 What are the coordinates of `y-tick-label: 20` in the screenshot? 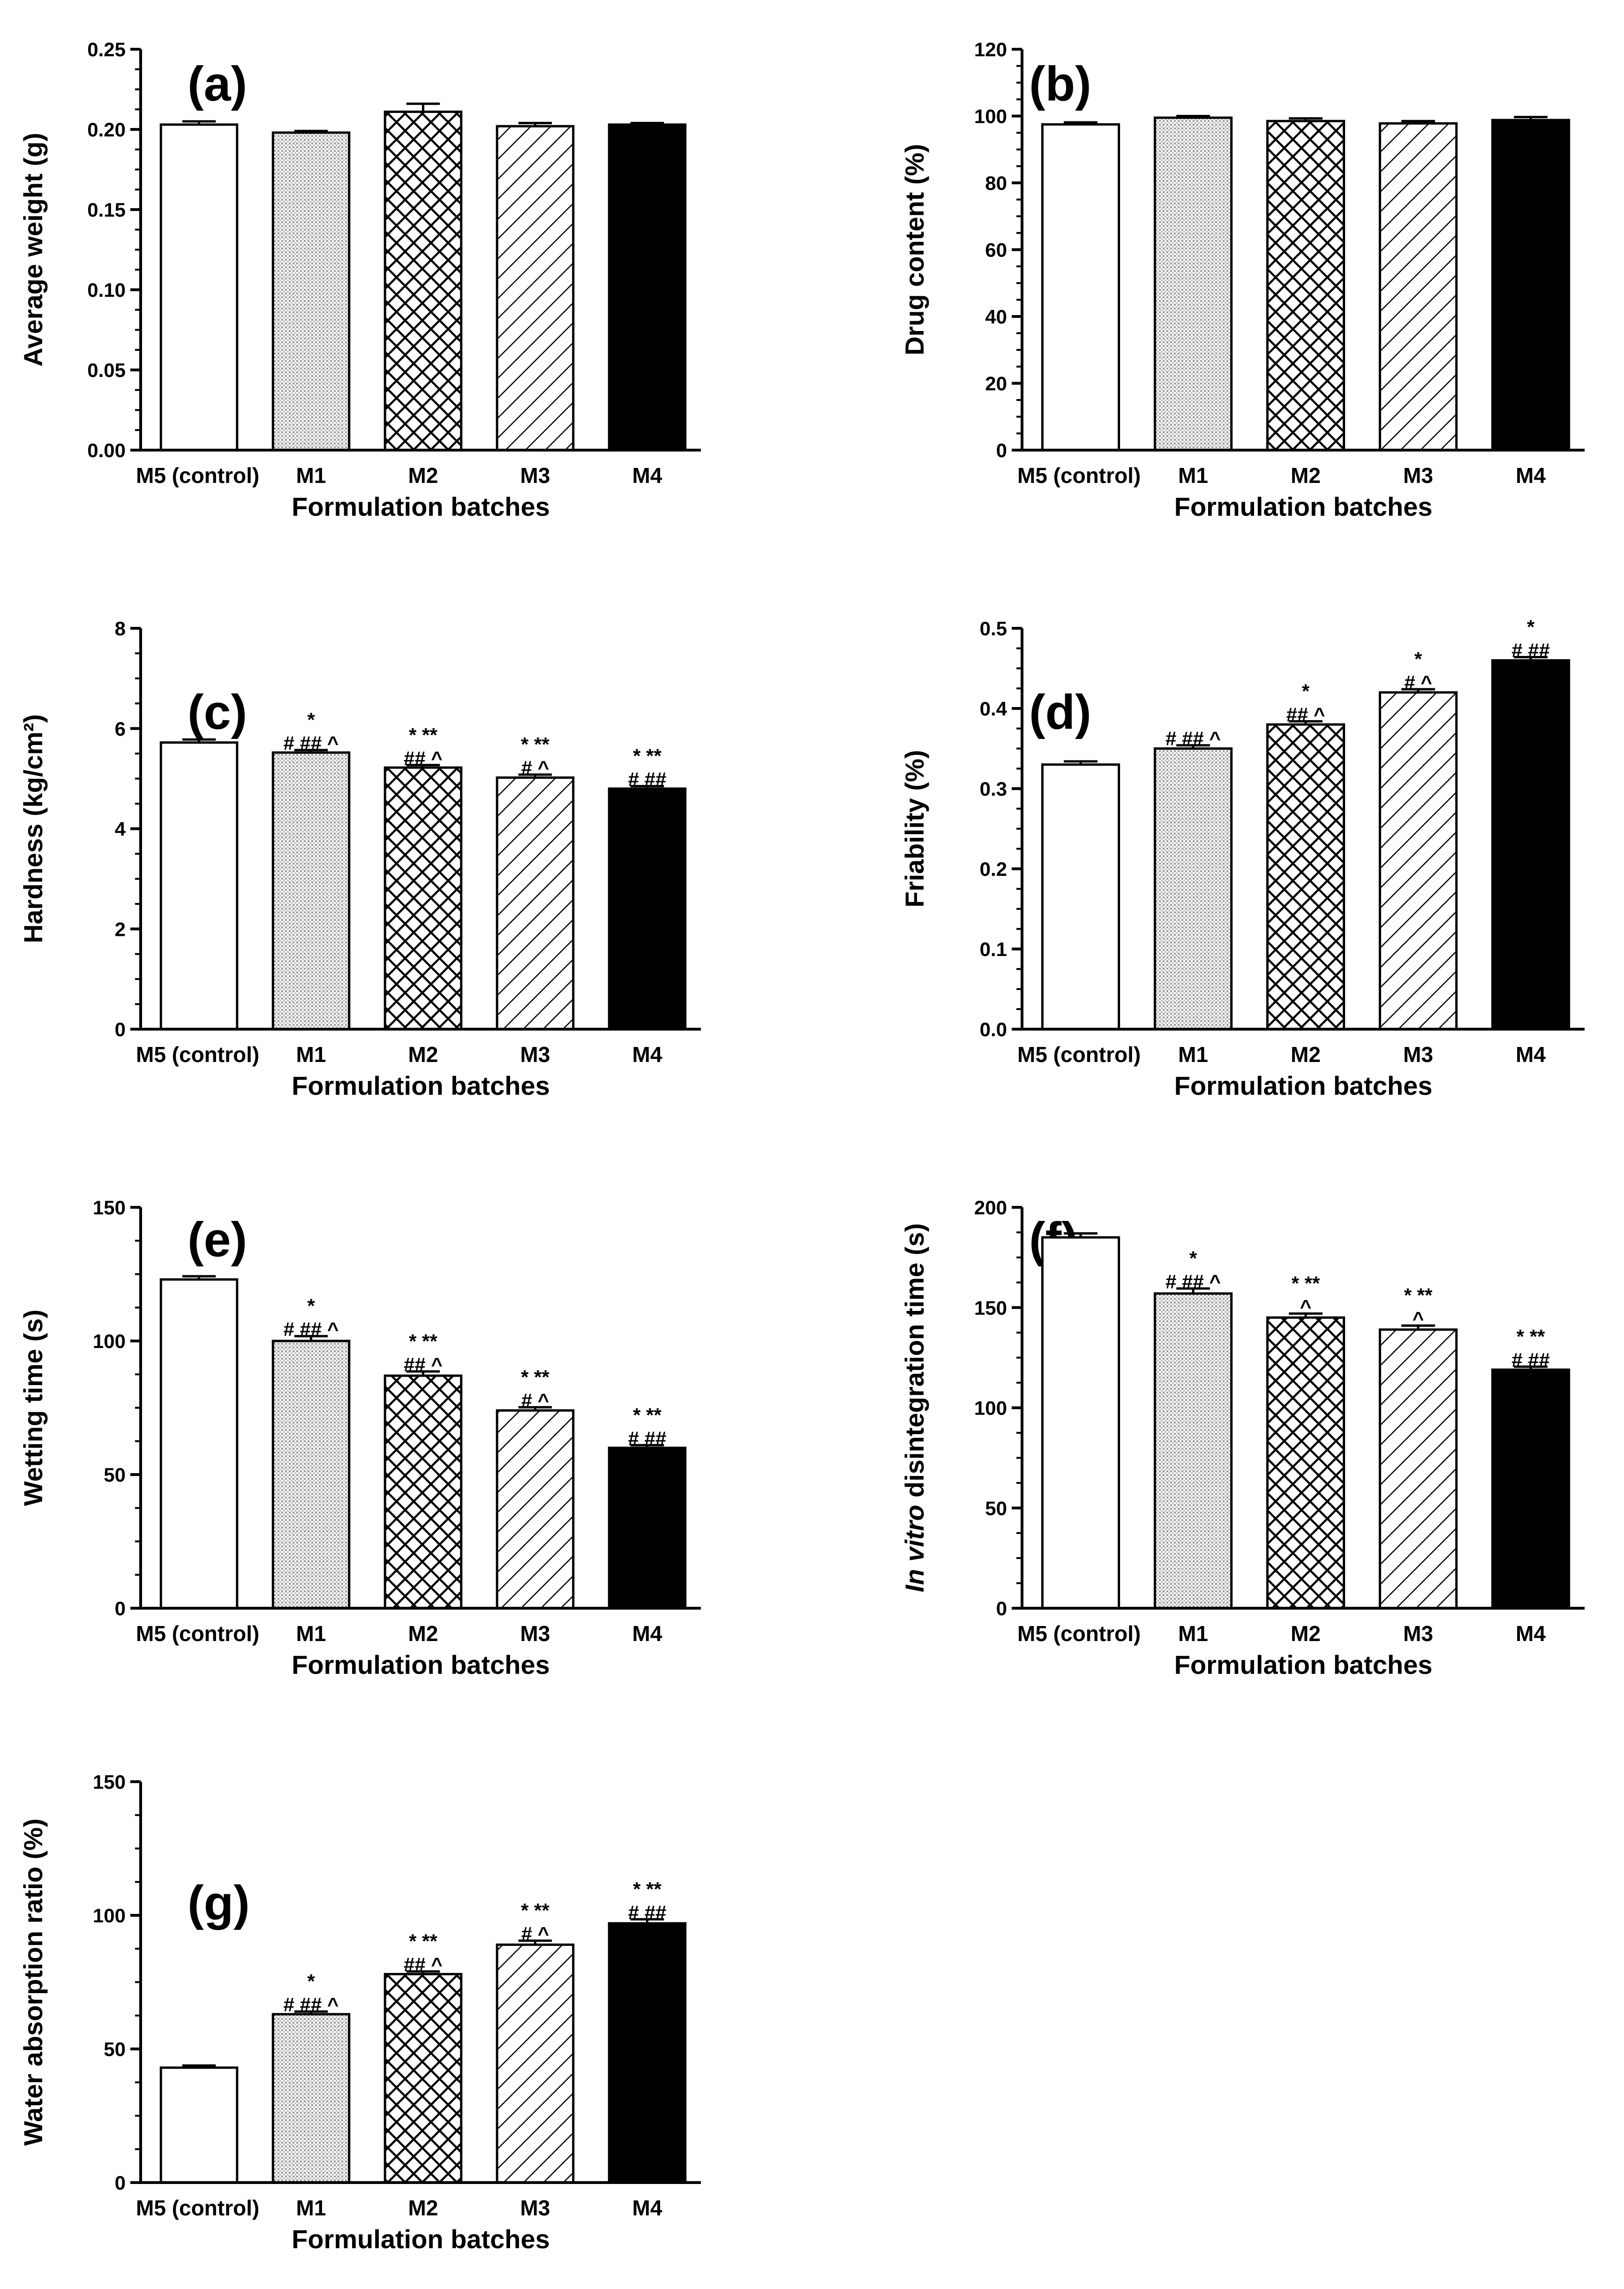 It's located at (996, 384).